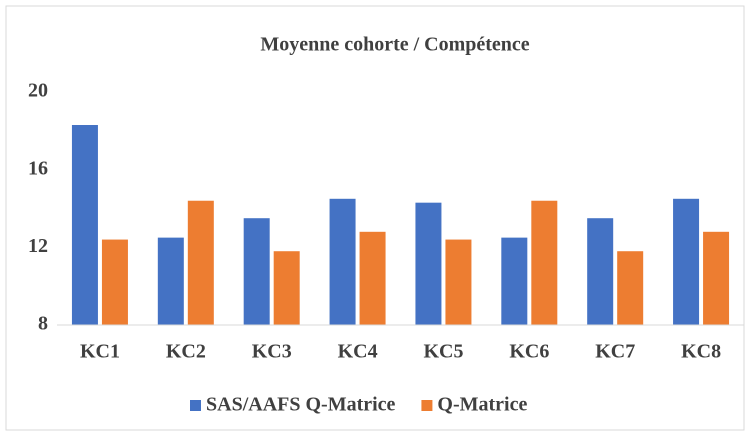 Image resolution: width=751 pixels, height=436 pixels. I want to click on y-tick-label: 12, so click(38, 246).